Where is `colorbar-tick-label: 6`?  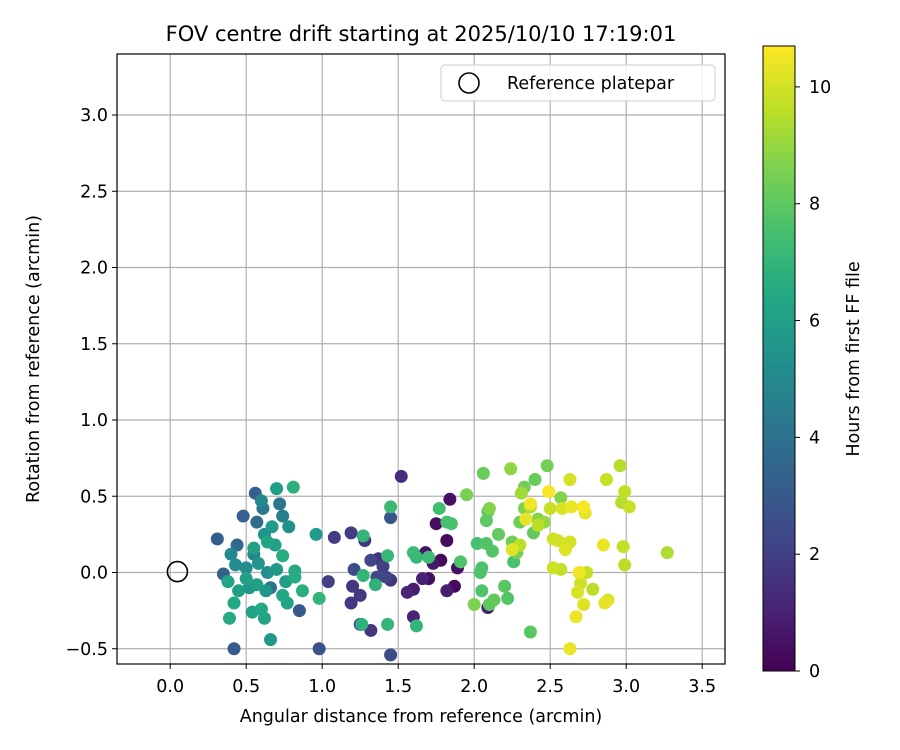
colorbar-tick-label: 6 is located at coordinates (814, 322).